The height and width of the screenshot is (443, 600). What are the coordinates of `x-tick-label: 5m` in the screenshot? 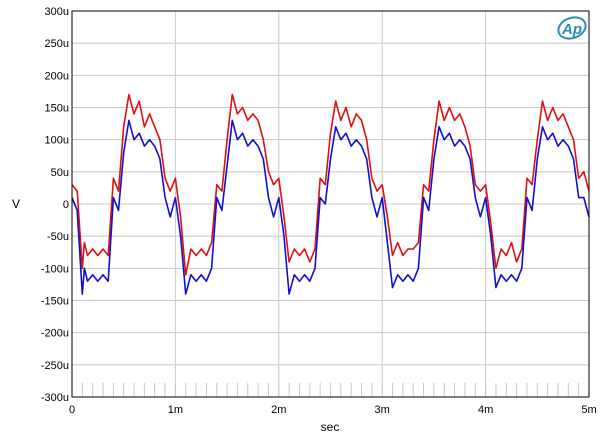 It's located at (588, 410).